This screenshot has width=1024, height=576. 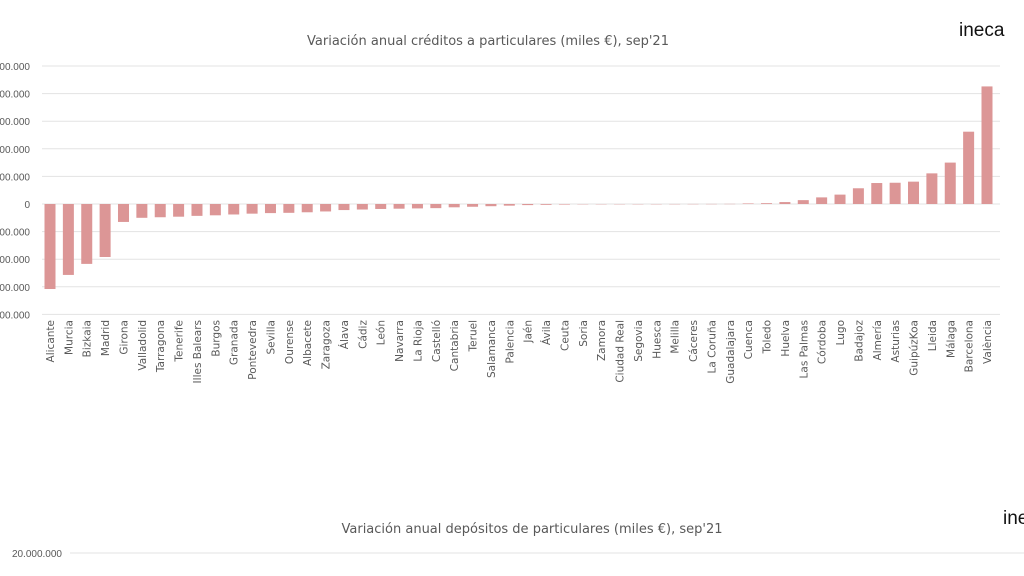 I want to click on x-tick-label: Illes Balears, so click(x=198, y=351).